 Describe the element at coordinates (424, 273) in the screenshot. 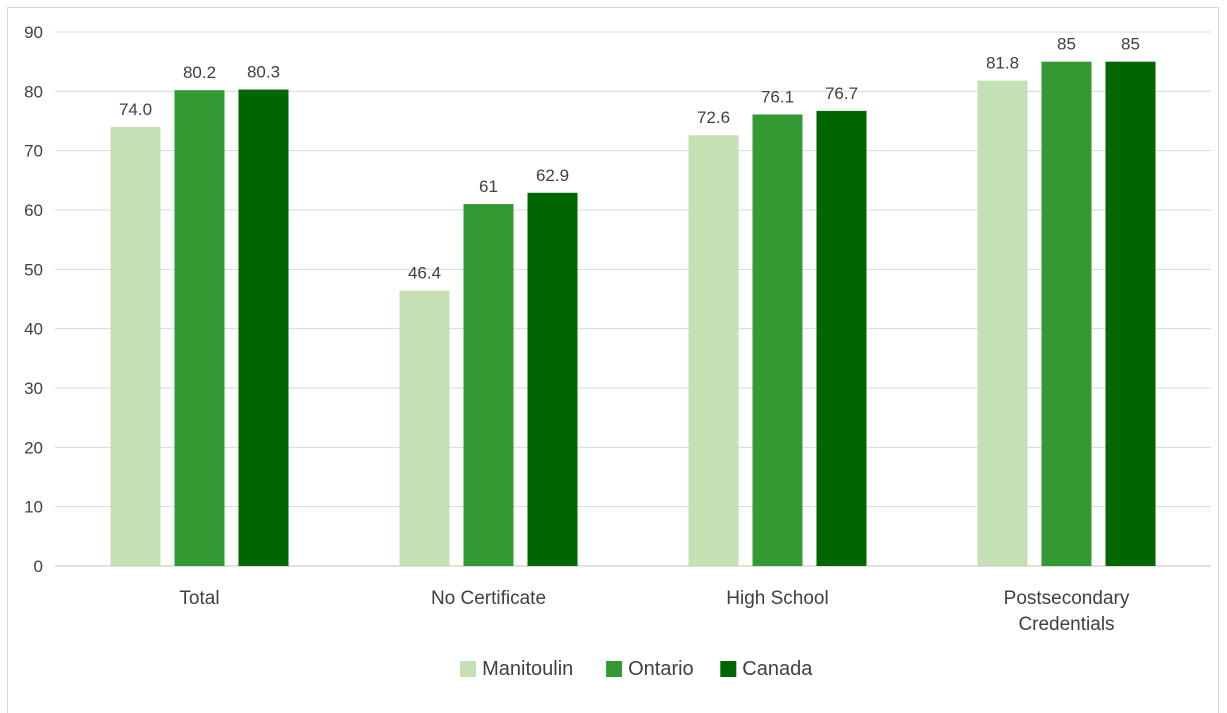

I see `data-label: 46.4` at that location.